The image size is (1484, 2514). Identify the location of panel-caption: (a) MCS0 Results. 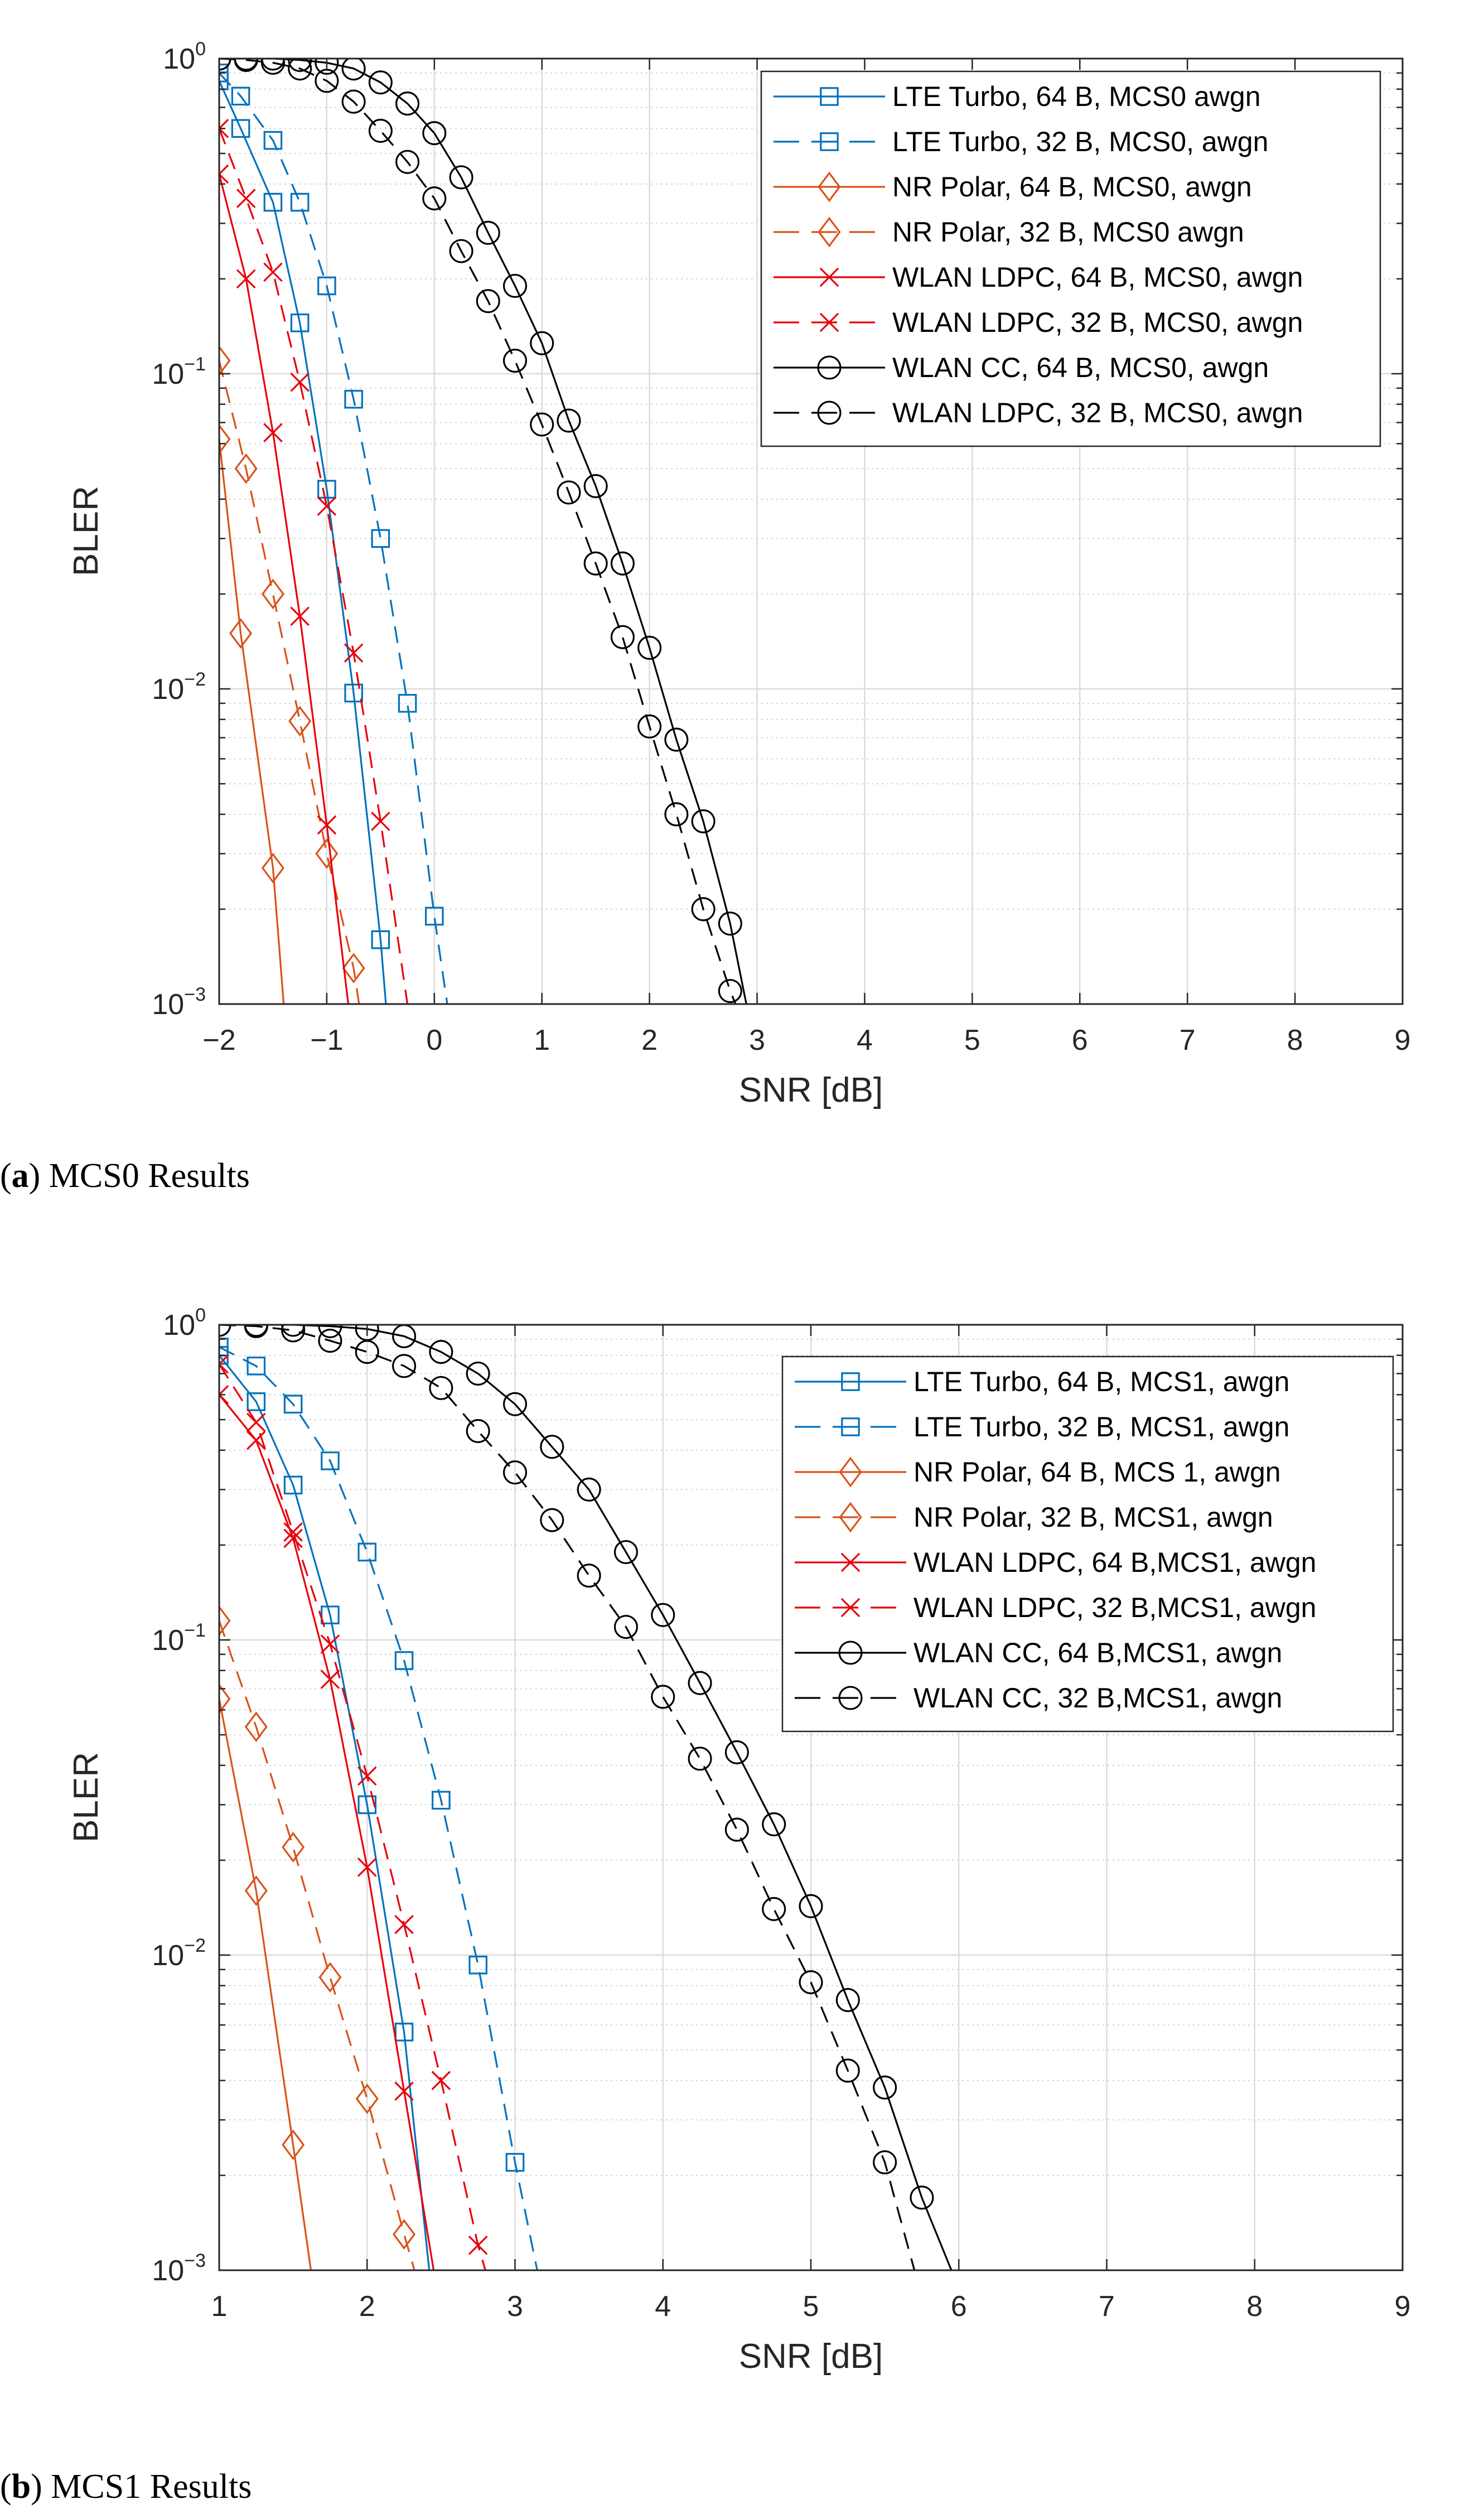
(125, 1176).